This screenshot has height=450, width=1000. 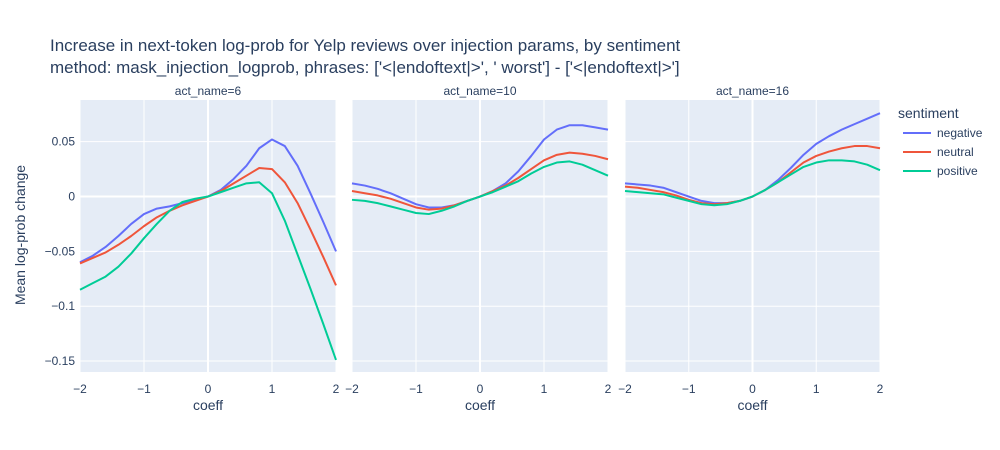 I want to click on y-tick-label: 0.05, so click(x=64, y=142).